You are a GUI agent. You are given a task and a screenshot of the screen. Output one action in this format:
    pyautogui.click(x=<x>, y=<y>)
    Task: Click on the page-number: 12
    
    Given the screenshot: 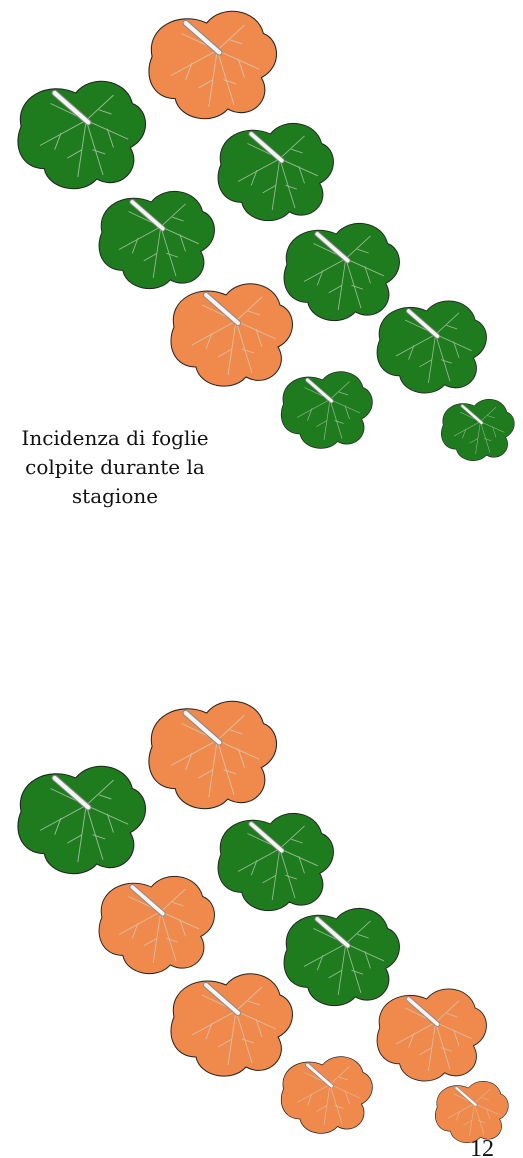 What is the action you would take?
    pyautogui.click(x=482, y=1147)
    